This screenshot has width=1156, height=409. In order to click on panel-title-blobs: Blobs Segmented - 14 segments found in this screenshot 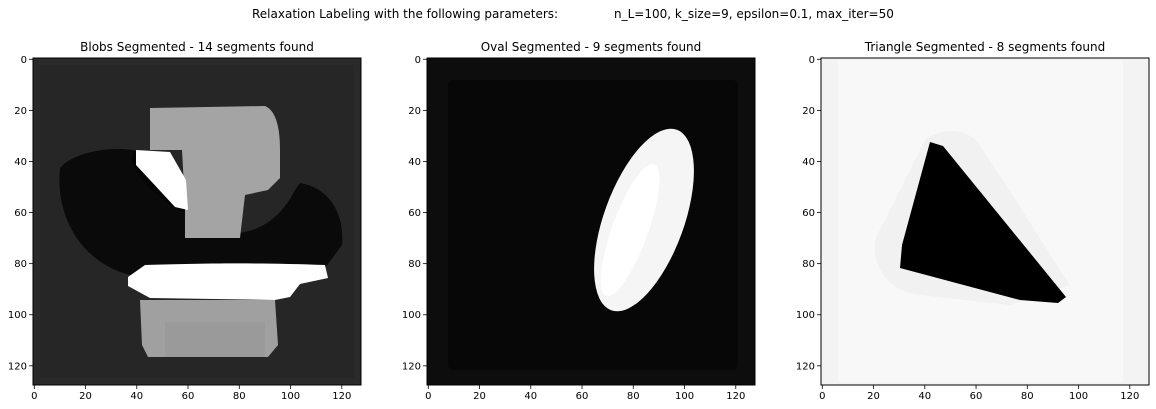, I will do `click(197, 47)`.